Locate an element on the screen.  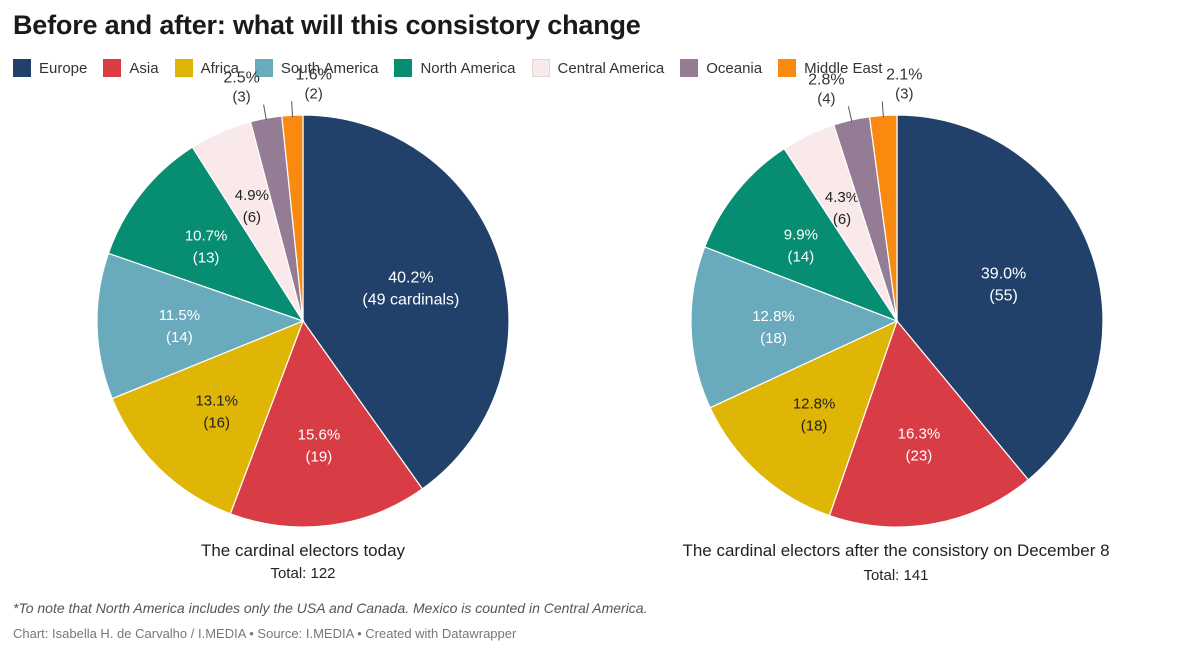
slice-label-south-america: 12.8% (18) is located at coordinates (773, 327).